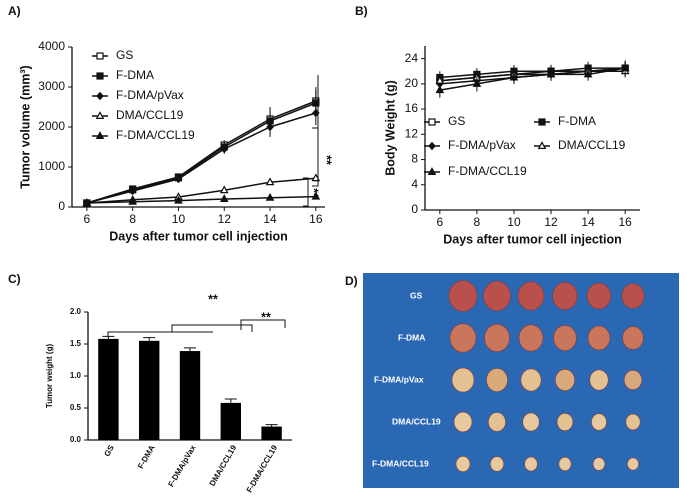 The width and height of the screenshot is (687, 500). I want to click on y-axis-label: Tumor volume (mm³), so click(25, 126).